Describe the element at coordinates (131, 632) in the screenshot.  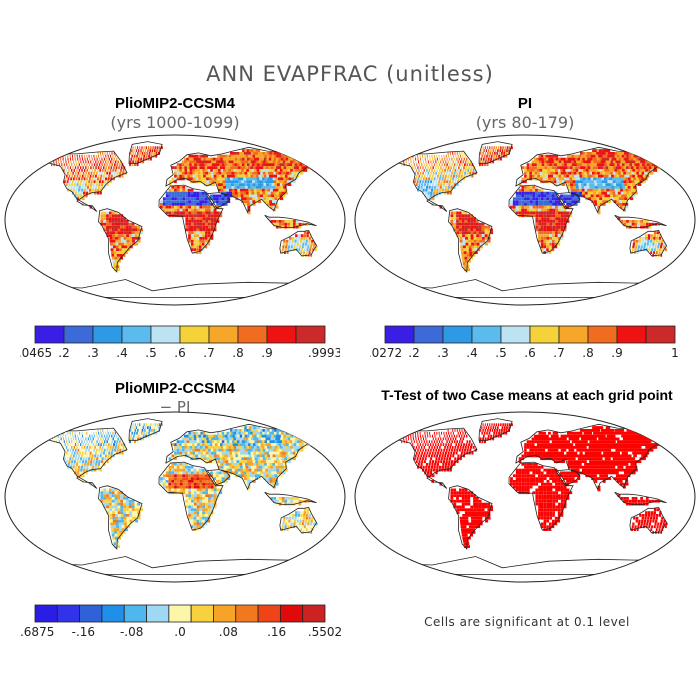
I see `colorbar-label: -.08` at that location.